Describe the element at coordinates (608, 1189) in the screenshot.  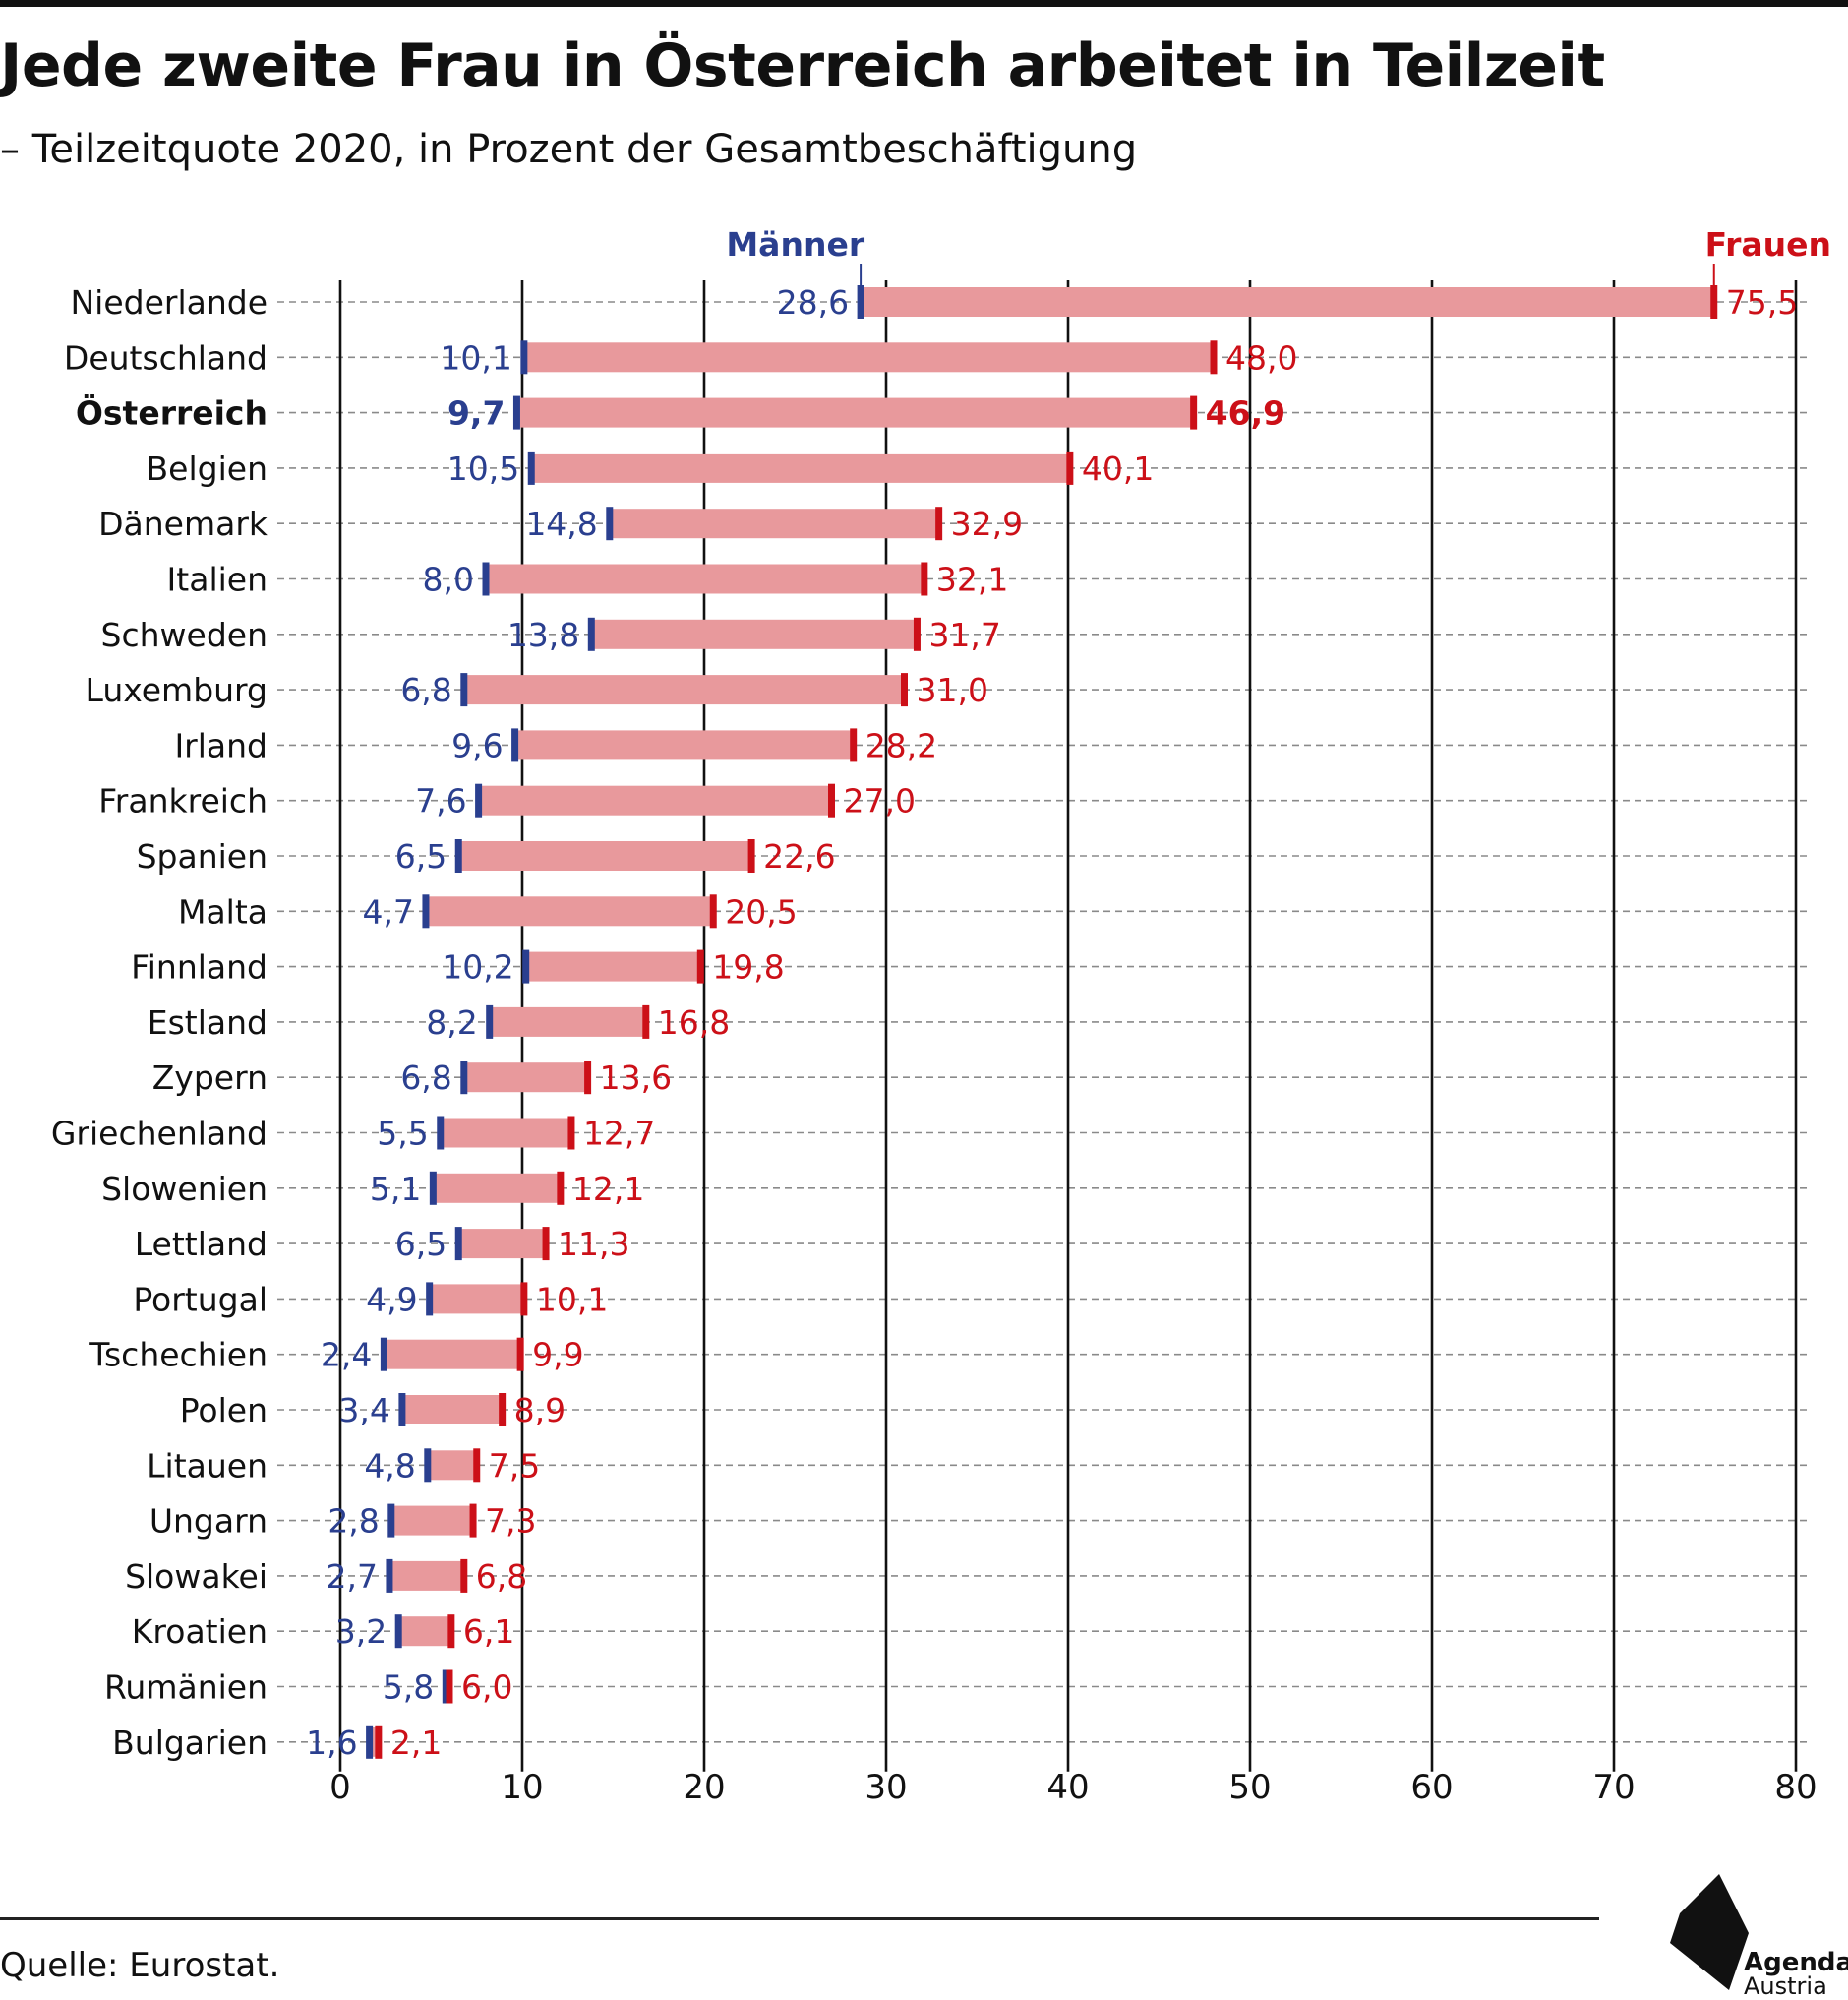
I see `women-value-label: 12,1` at that location.